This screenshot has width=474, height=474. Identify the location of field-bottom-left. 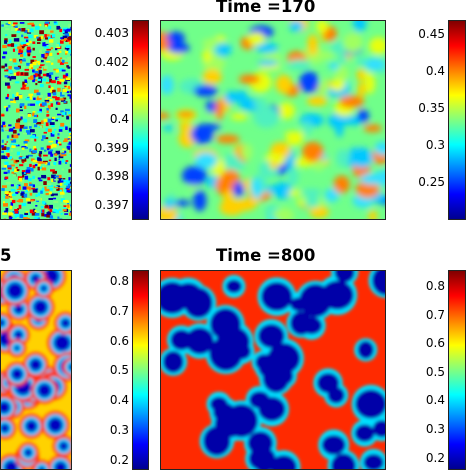
(36, 370).